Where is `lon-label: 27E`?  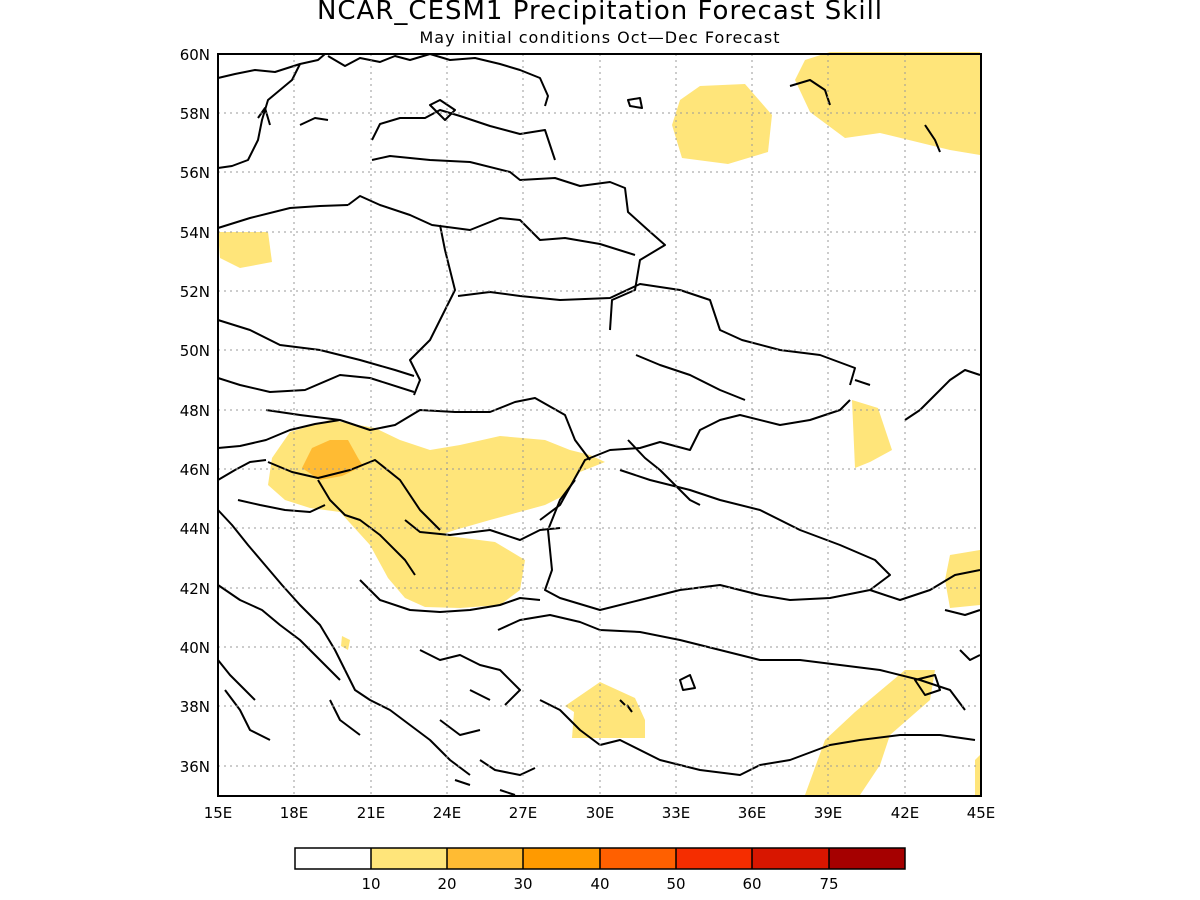
lon-label: 27E is located at coordinates (523, 813).